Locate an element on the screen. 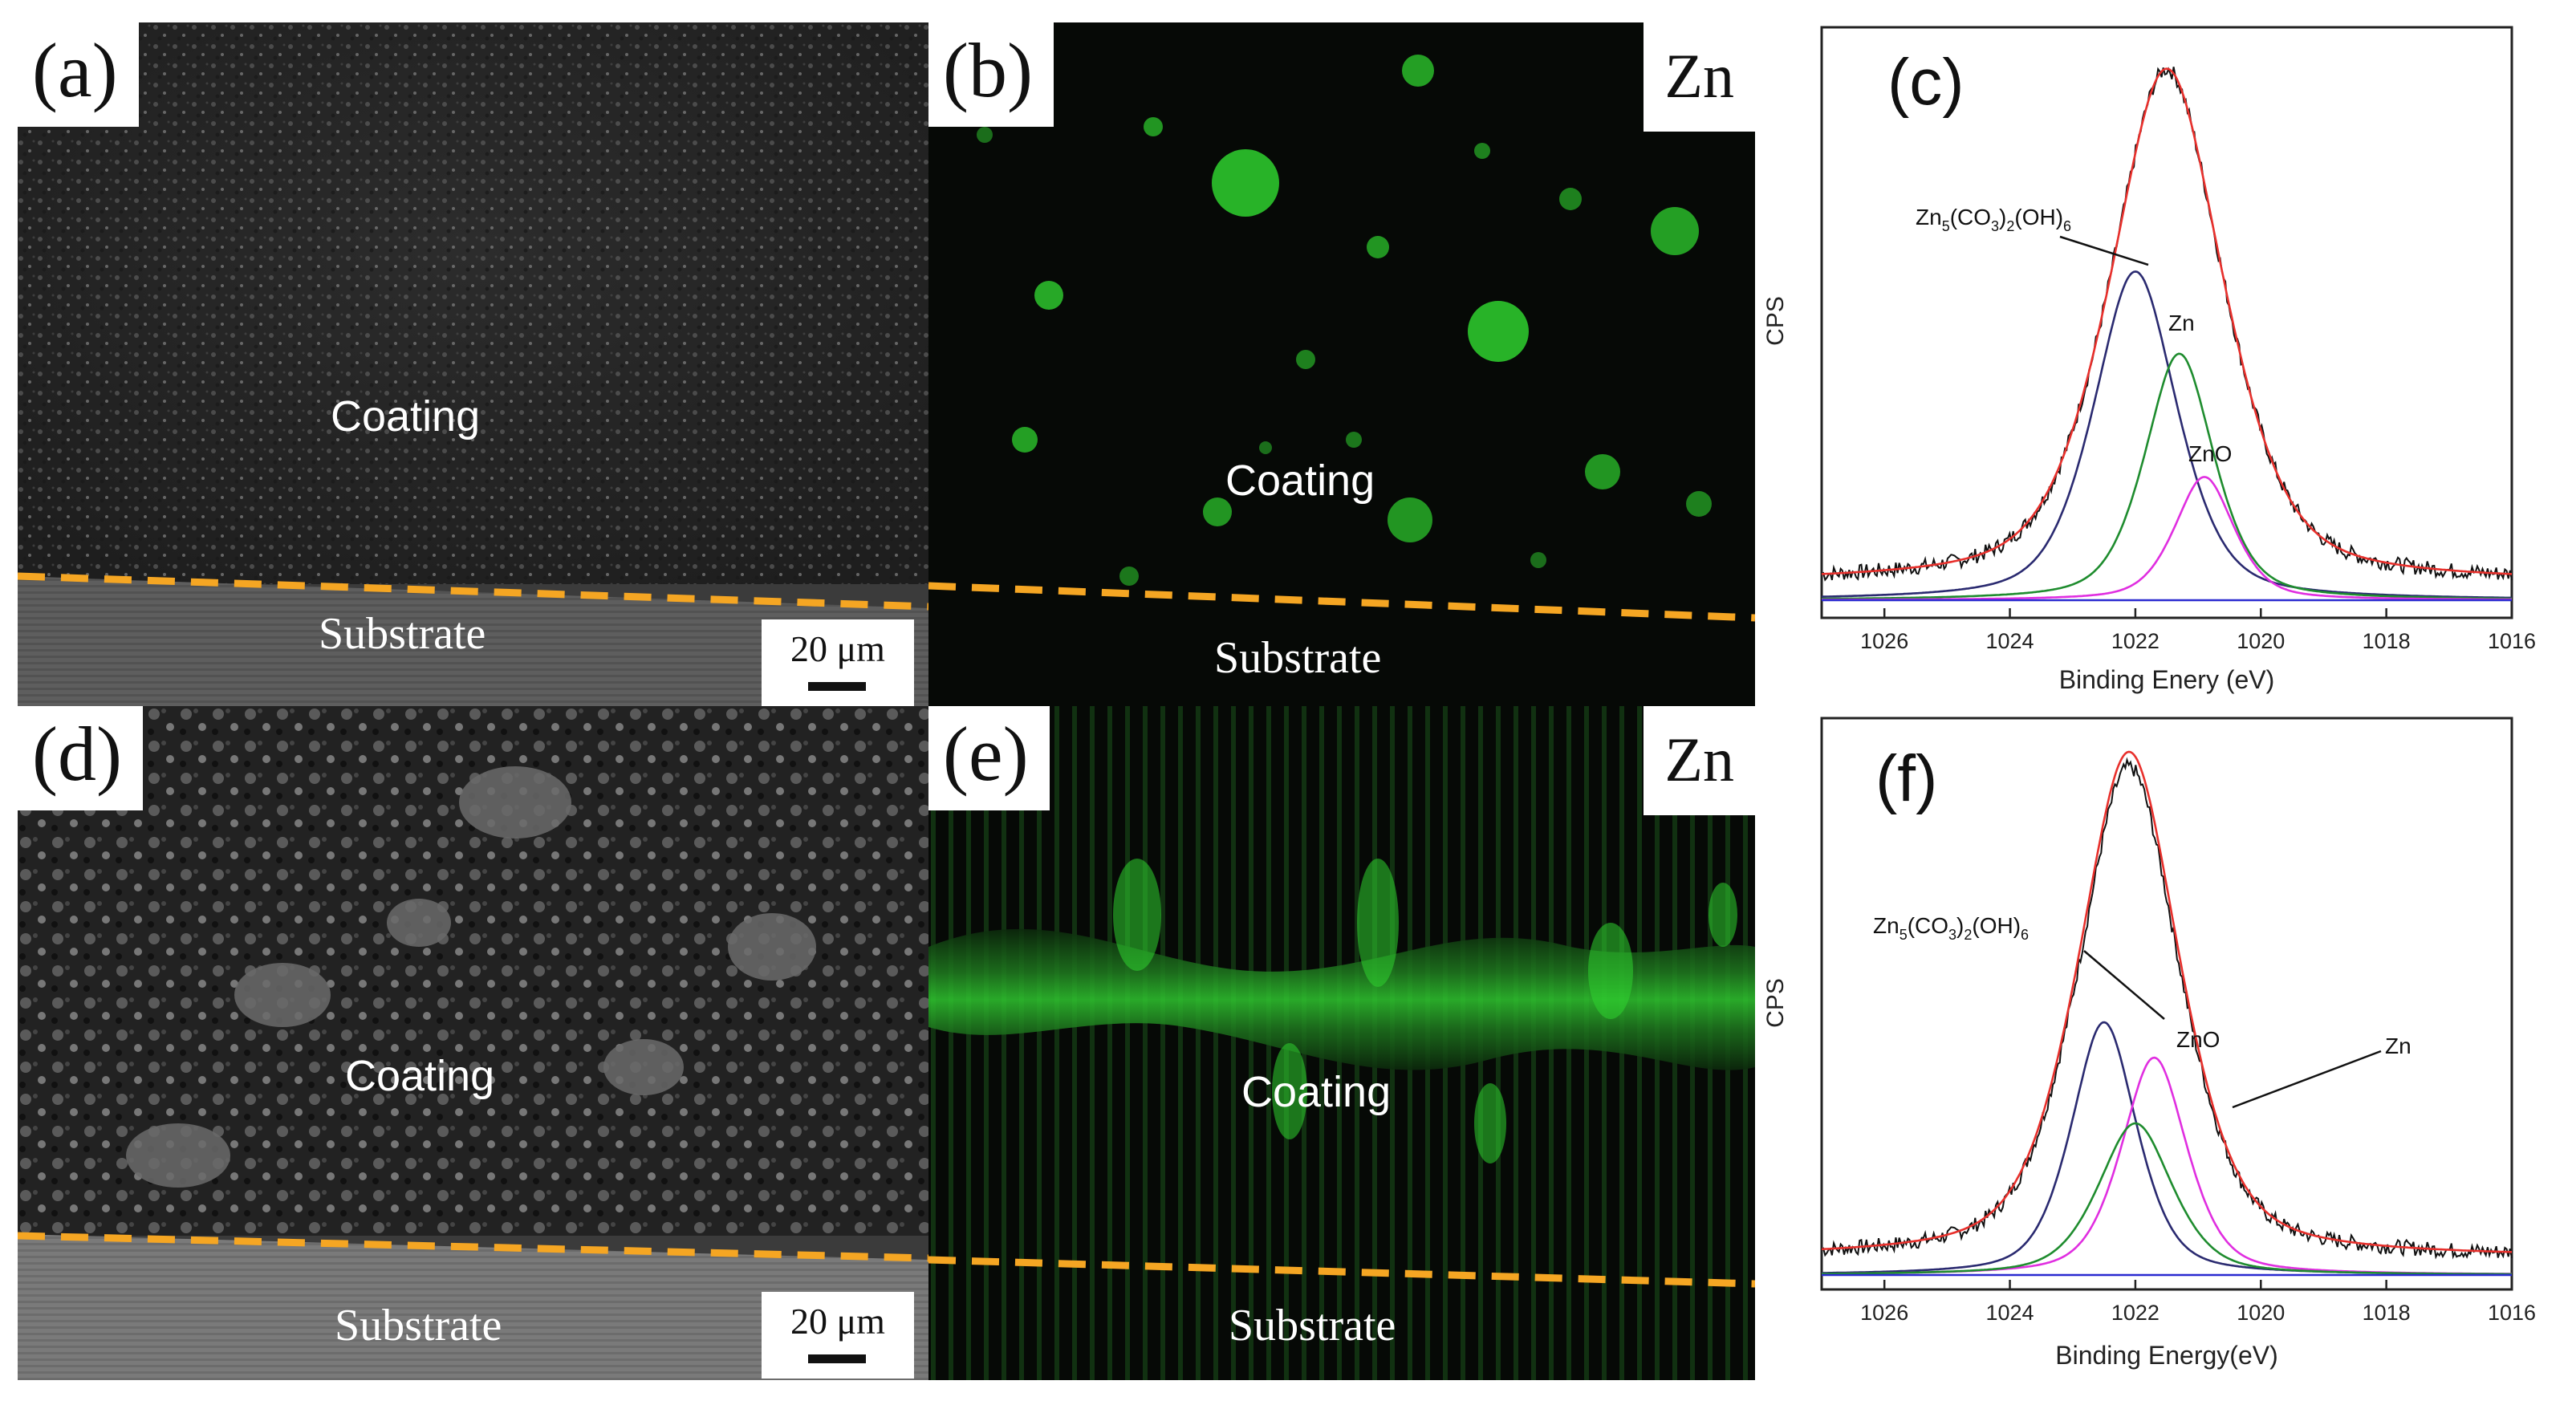 The image size is (2576, 1405). panel-label-d: (d) is located at coordinates (80, 758).